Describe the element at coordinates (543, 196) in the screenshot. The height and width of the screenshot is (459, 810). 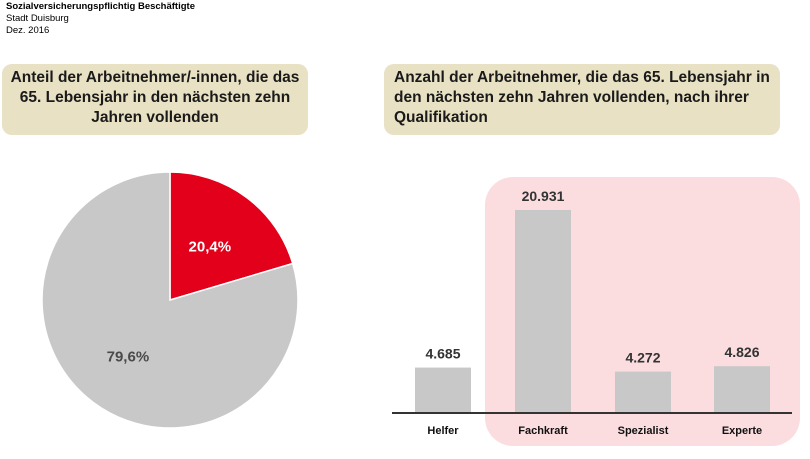
I see `bar-value-label: 20.931` at that location.